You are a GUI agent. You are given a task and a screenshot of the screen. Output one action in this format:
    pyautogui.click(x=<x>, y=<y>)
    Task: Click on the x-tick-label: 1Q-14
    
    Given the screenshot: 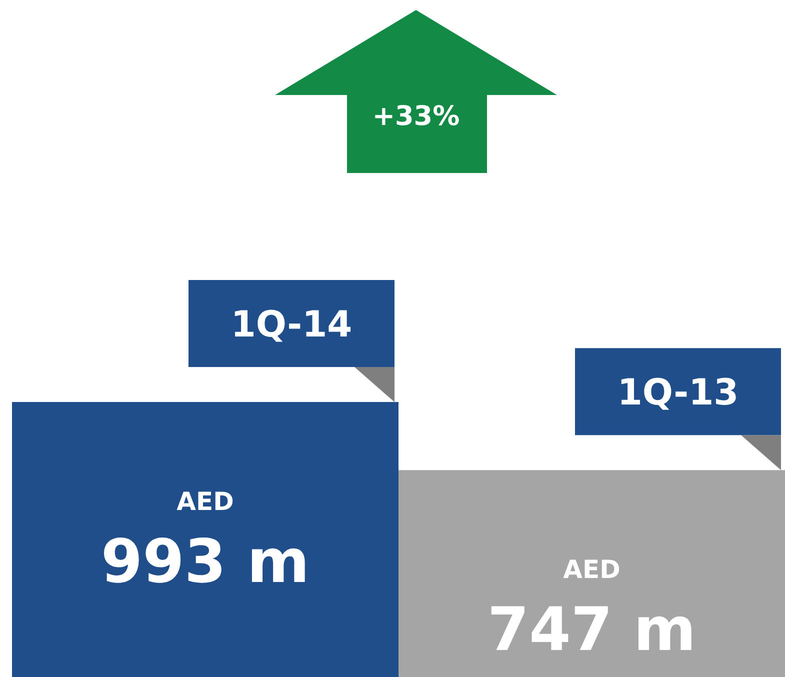 What is the action you would take?
    pyautogui.click(x=291, y=325)
    